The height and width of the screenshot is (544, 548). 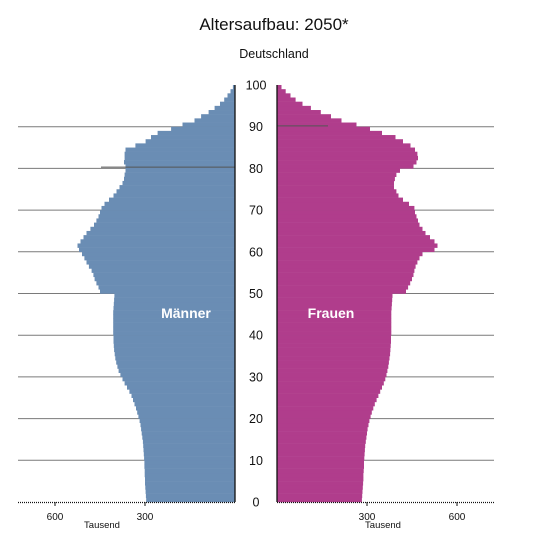 I want to click on age-tick-label-80: 80, so click(x=256, y=169).